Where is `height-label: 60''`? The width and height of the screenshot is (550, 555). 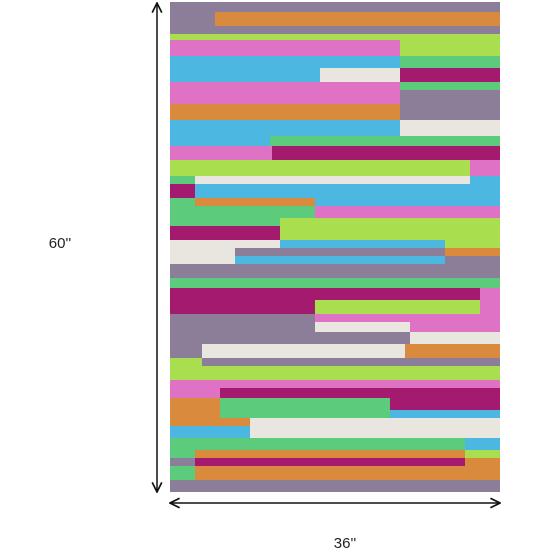 height-label: 60'' is located at coordinates (60, 243).